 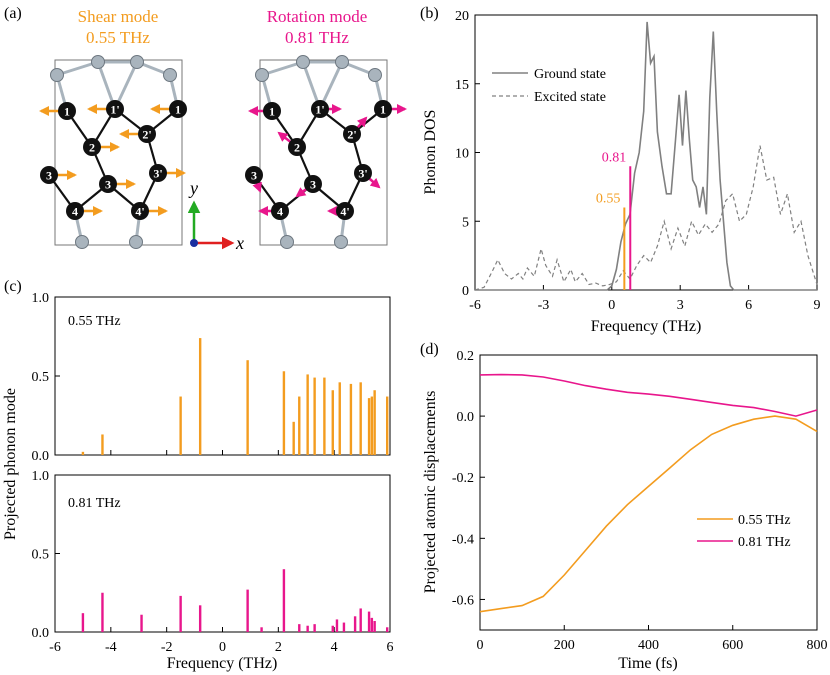 I want to click on shear-mode-frequency: 0.55 THz, so click(x=118, y=37).